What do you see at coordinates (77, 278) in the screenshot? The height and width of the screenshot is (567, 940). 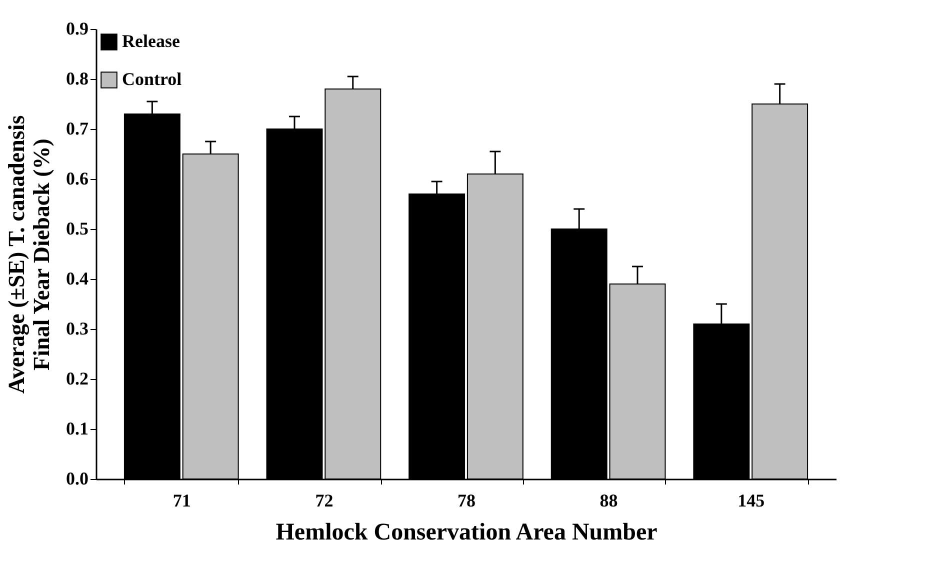 I see `y-tick-label: 0.4` at bounding box center [77, 278].